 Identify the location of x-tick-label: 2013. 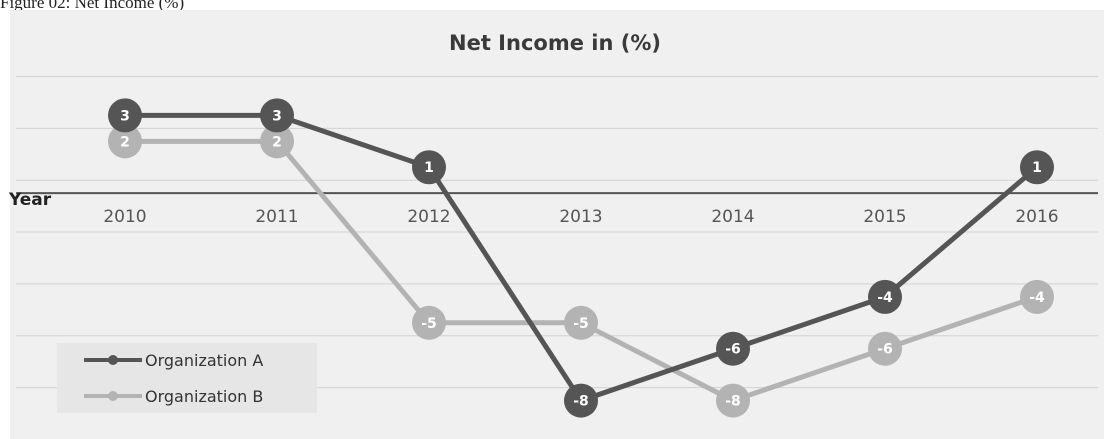
(580, 217).